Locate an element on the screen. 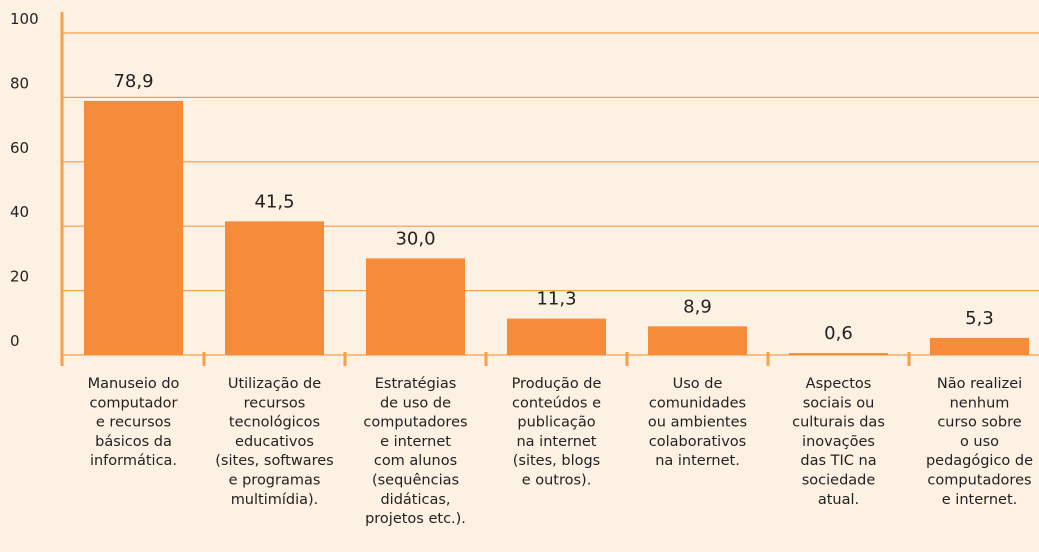 The image size is (1039, 552). value-label: 5,3 is located at coordinates (979, 318).